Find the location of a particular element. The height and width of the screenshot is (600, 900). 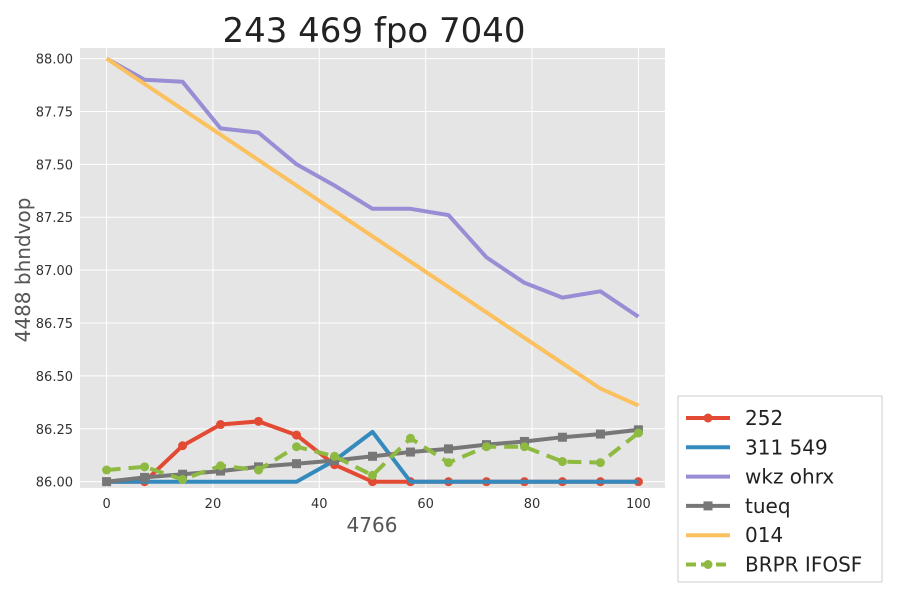

x-tick-label: 40 is located at coordinates (319, 504).